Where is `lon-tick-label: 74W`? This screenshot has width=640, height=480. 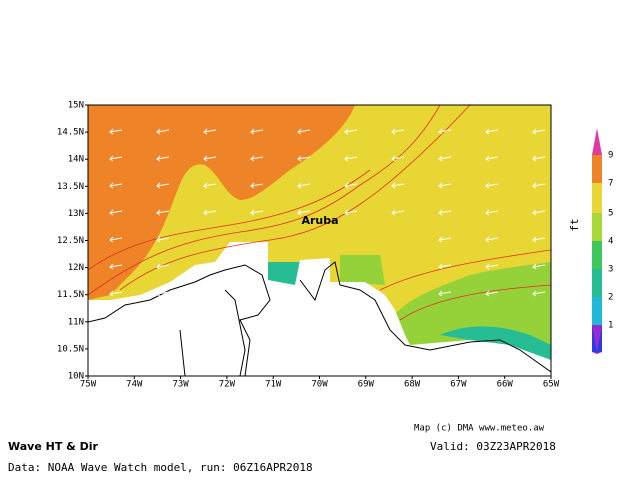 lon-tick-label: 74W is located at coordinates (134, 385).